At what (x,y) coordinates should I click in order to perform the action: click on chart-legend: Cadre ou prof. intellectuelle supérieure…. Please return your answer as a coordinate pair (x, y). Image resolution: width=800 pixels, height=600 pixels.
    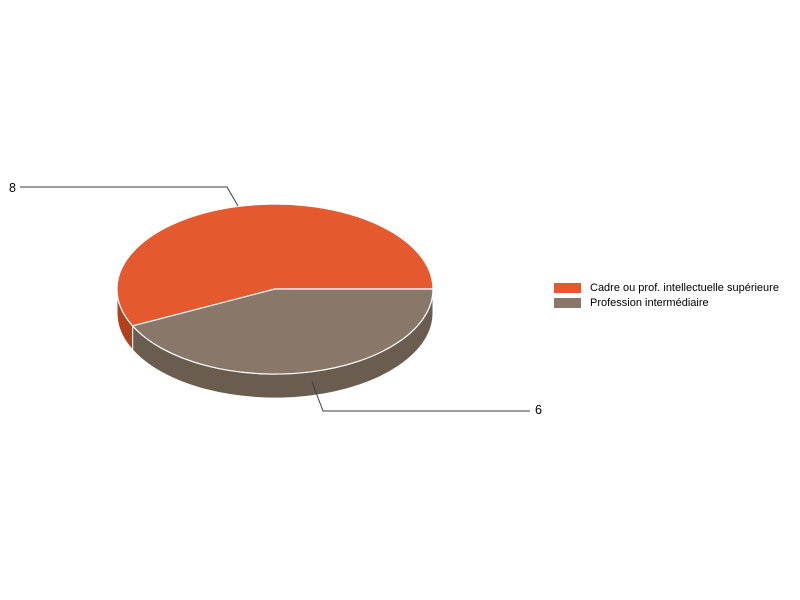
    Looking at the image, I should click on (666, 295).